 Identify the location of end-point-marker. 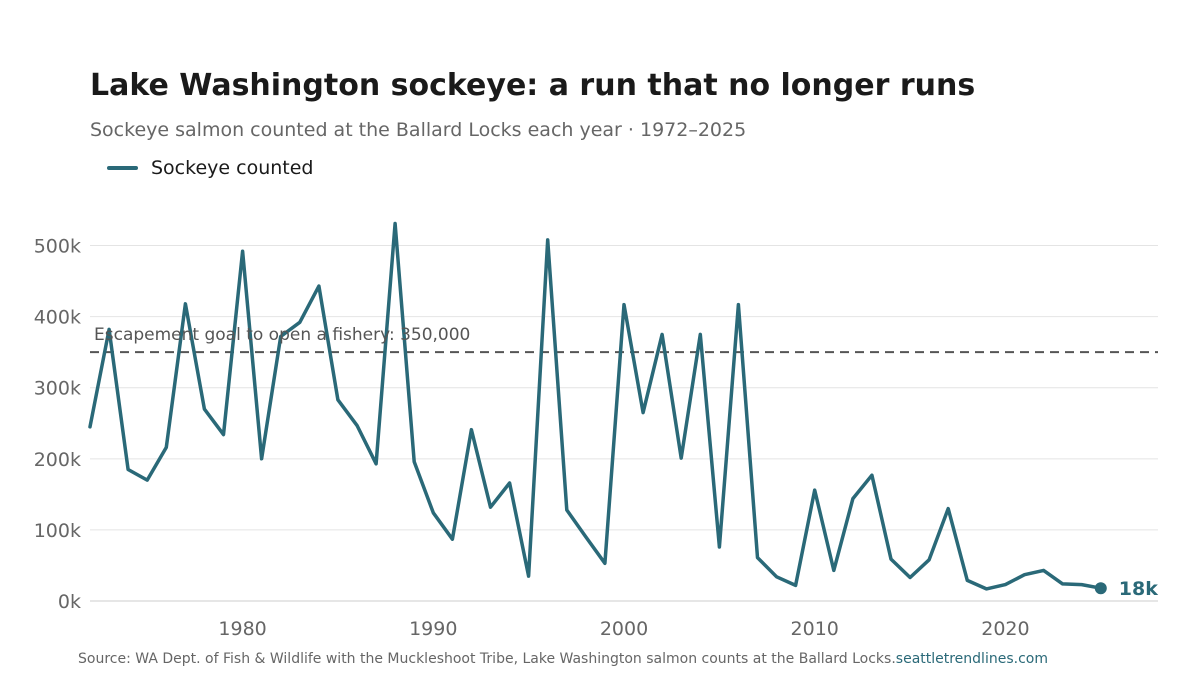
(1100, 588).